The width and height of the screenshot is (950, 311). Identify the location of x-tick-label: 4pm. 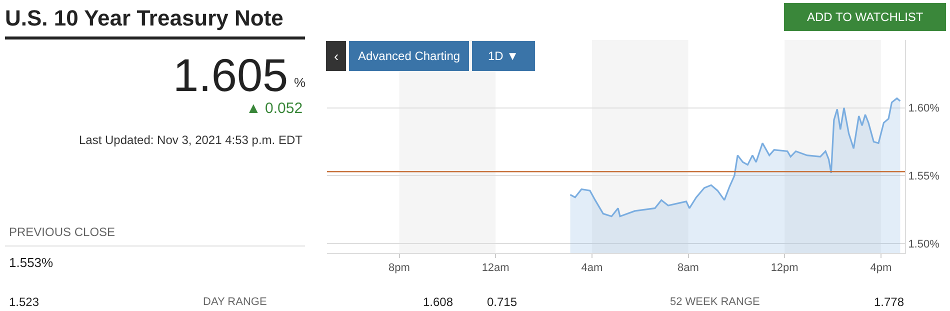
(881, 268).